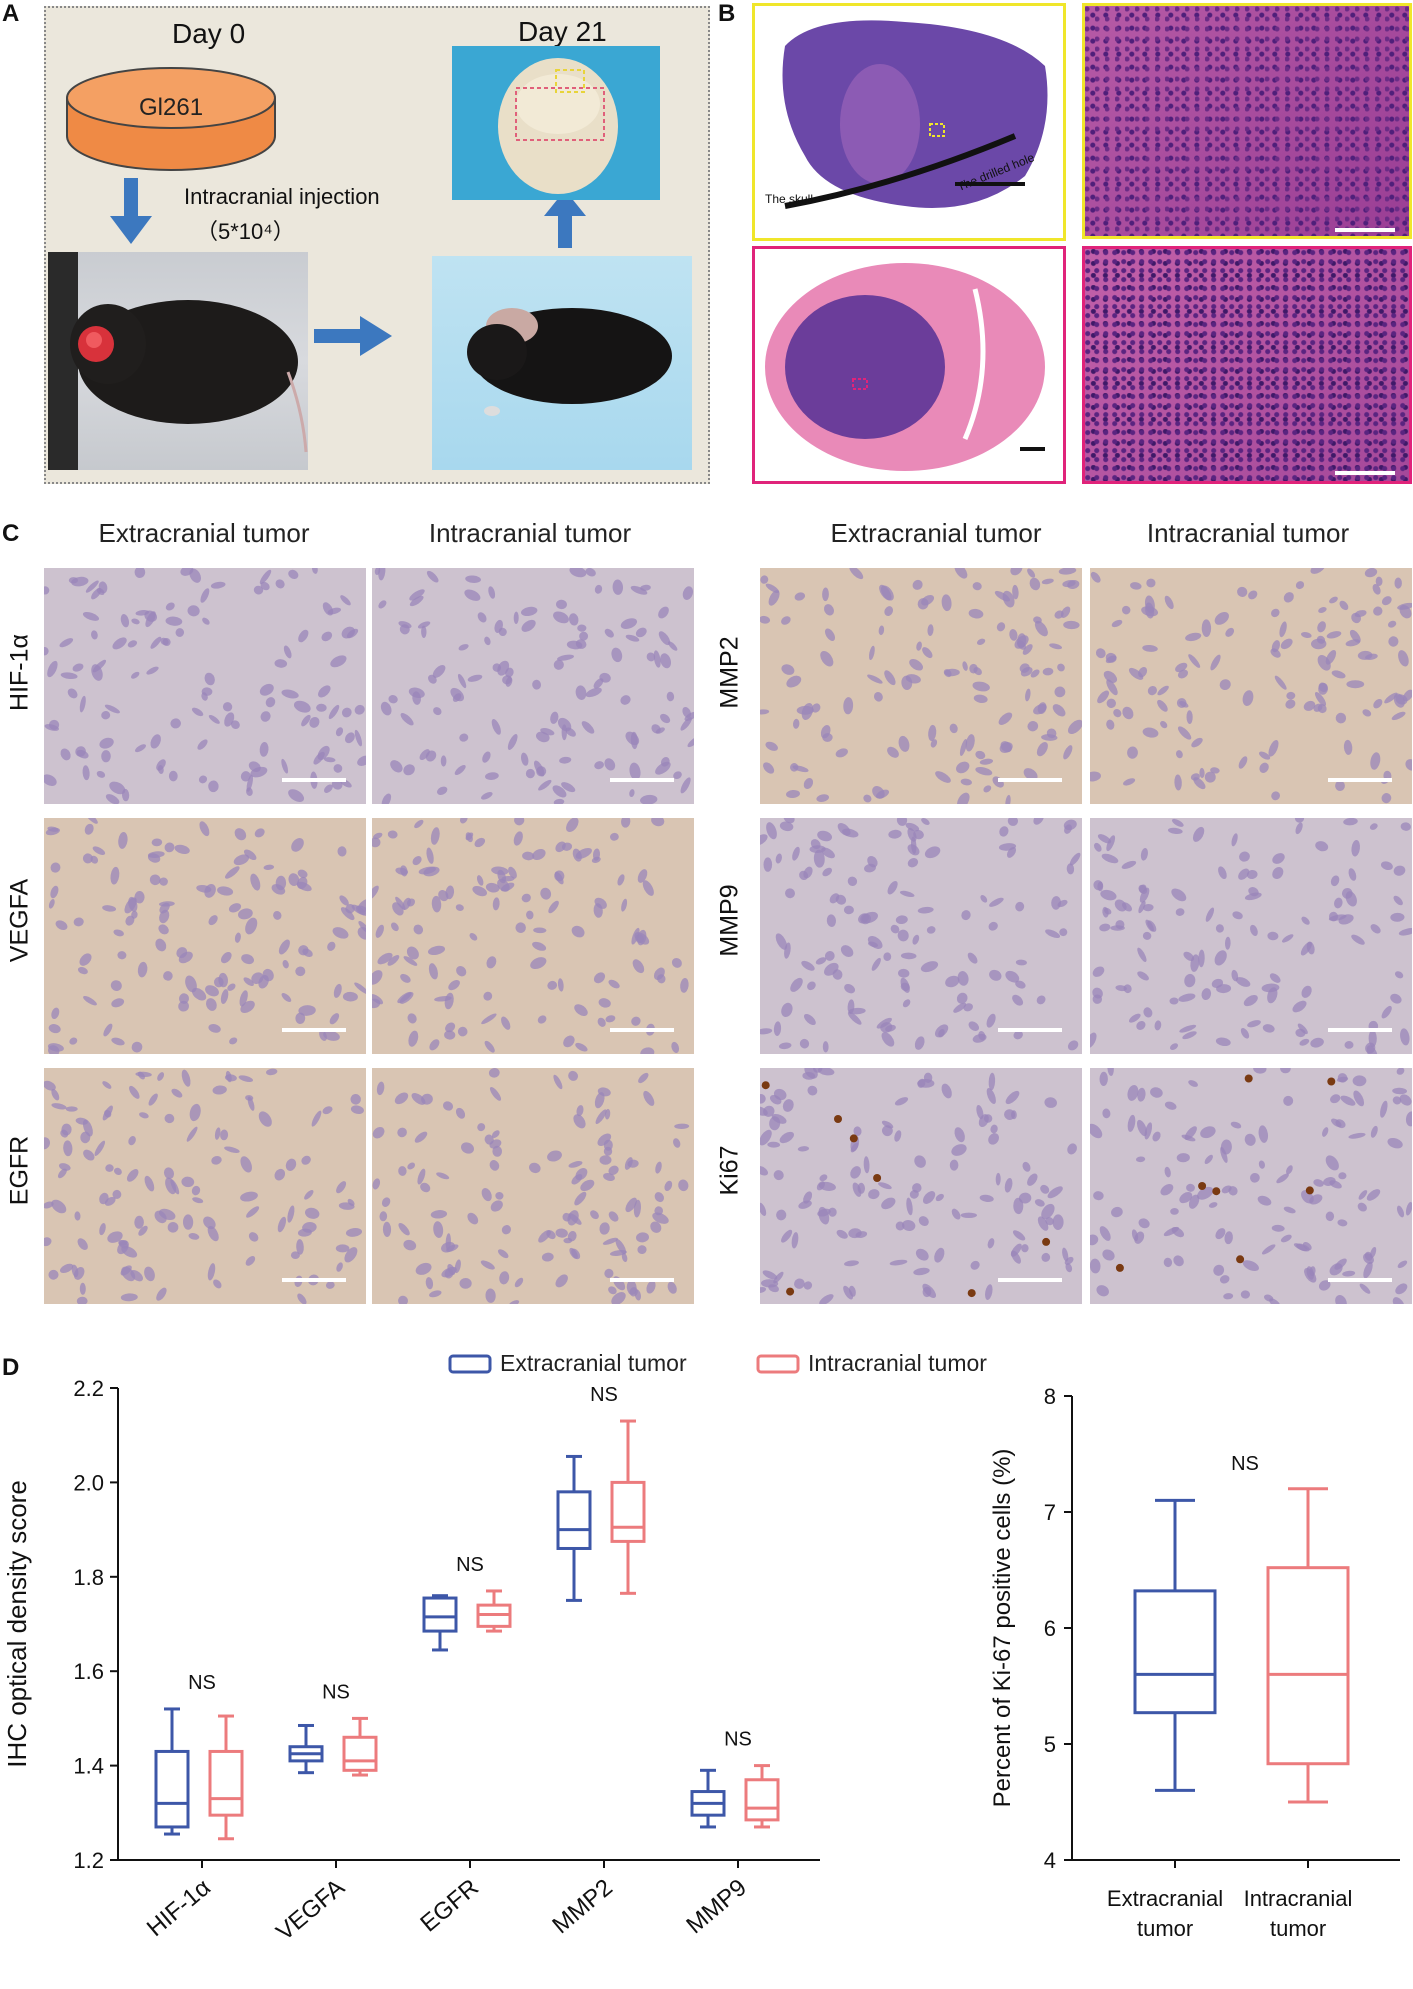 This screenshot has height=1989, width=1413. I want to click on col-header-intracranial-right: Intracranial tumor, so click(1248, 533).